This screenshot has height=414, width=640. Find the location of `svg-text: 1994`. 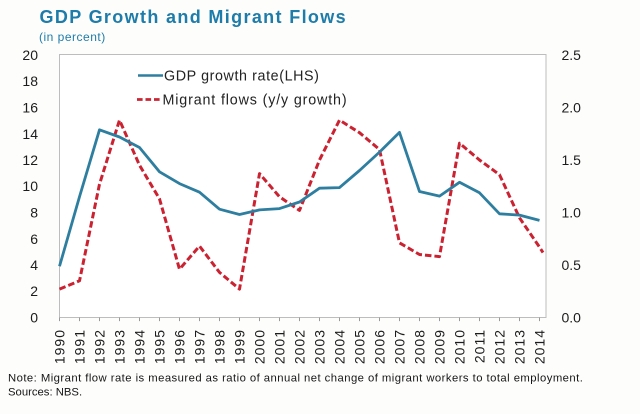

svg-text: 1994 is located at coordinates (140, 346).